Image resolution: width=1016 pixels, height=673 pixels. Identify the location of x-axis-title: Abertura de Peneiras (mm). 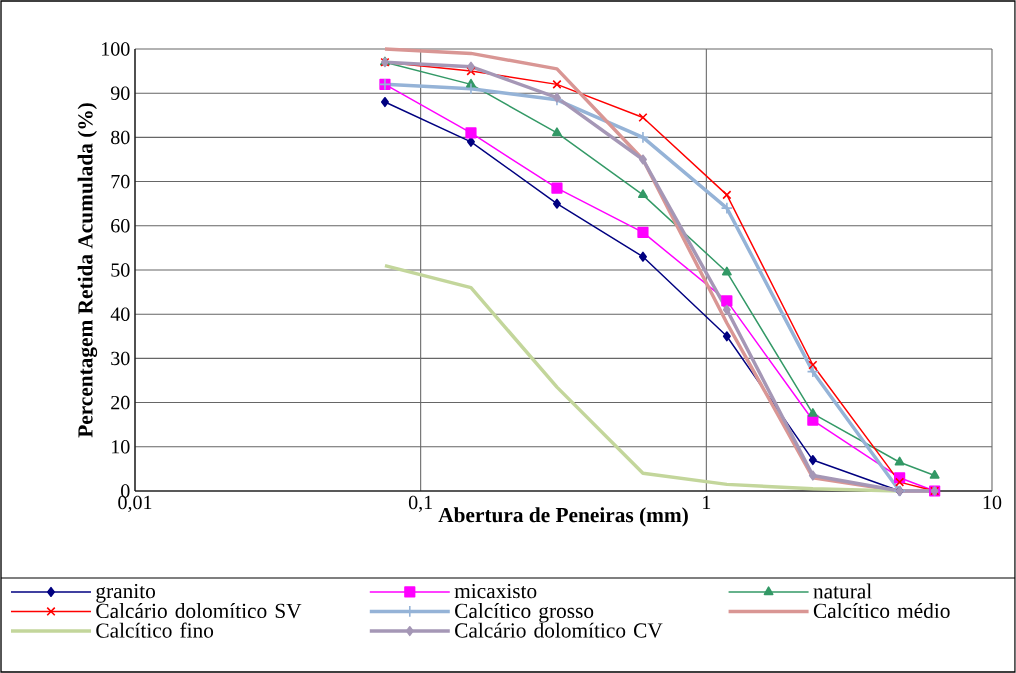
(563, 517).